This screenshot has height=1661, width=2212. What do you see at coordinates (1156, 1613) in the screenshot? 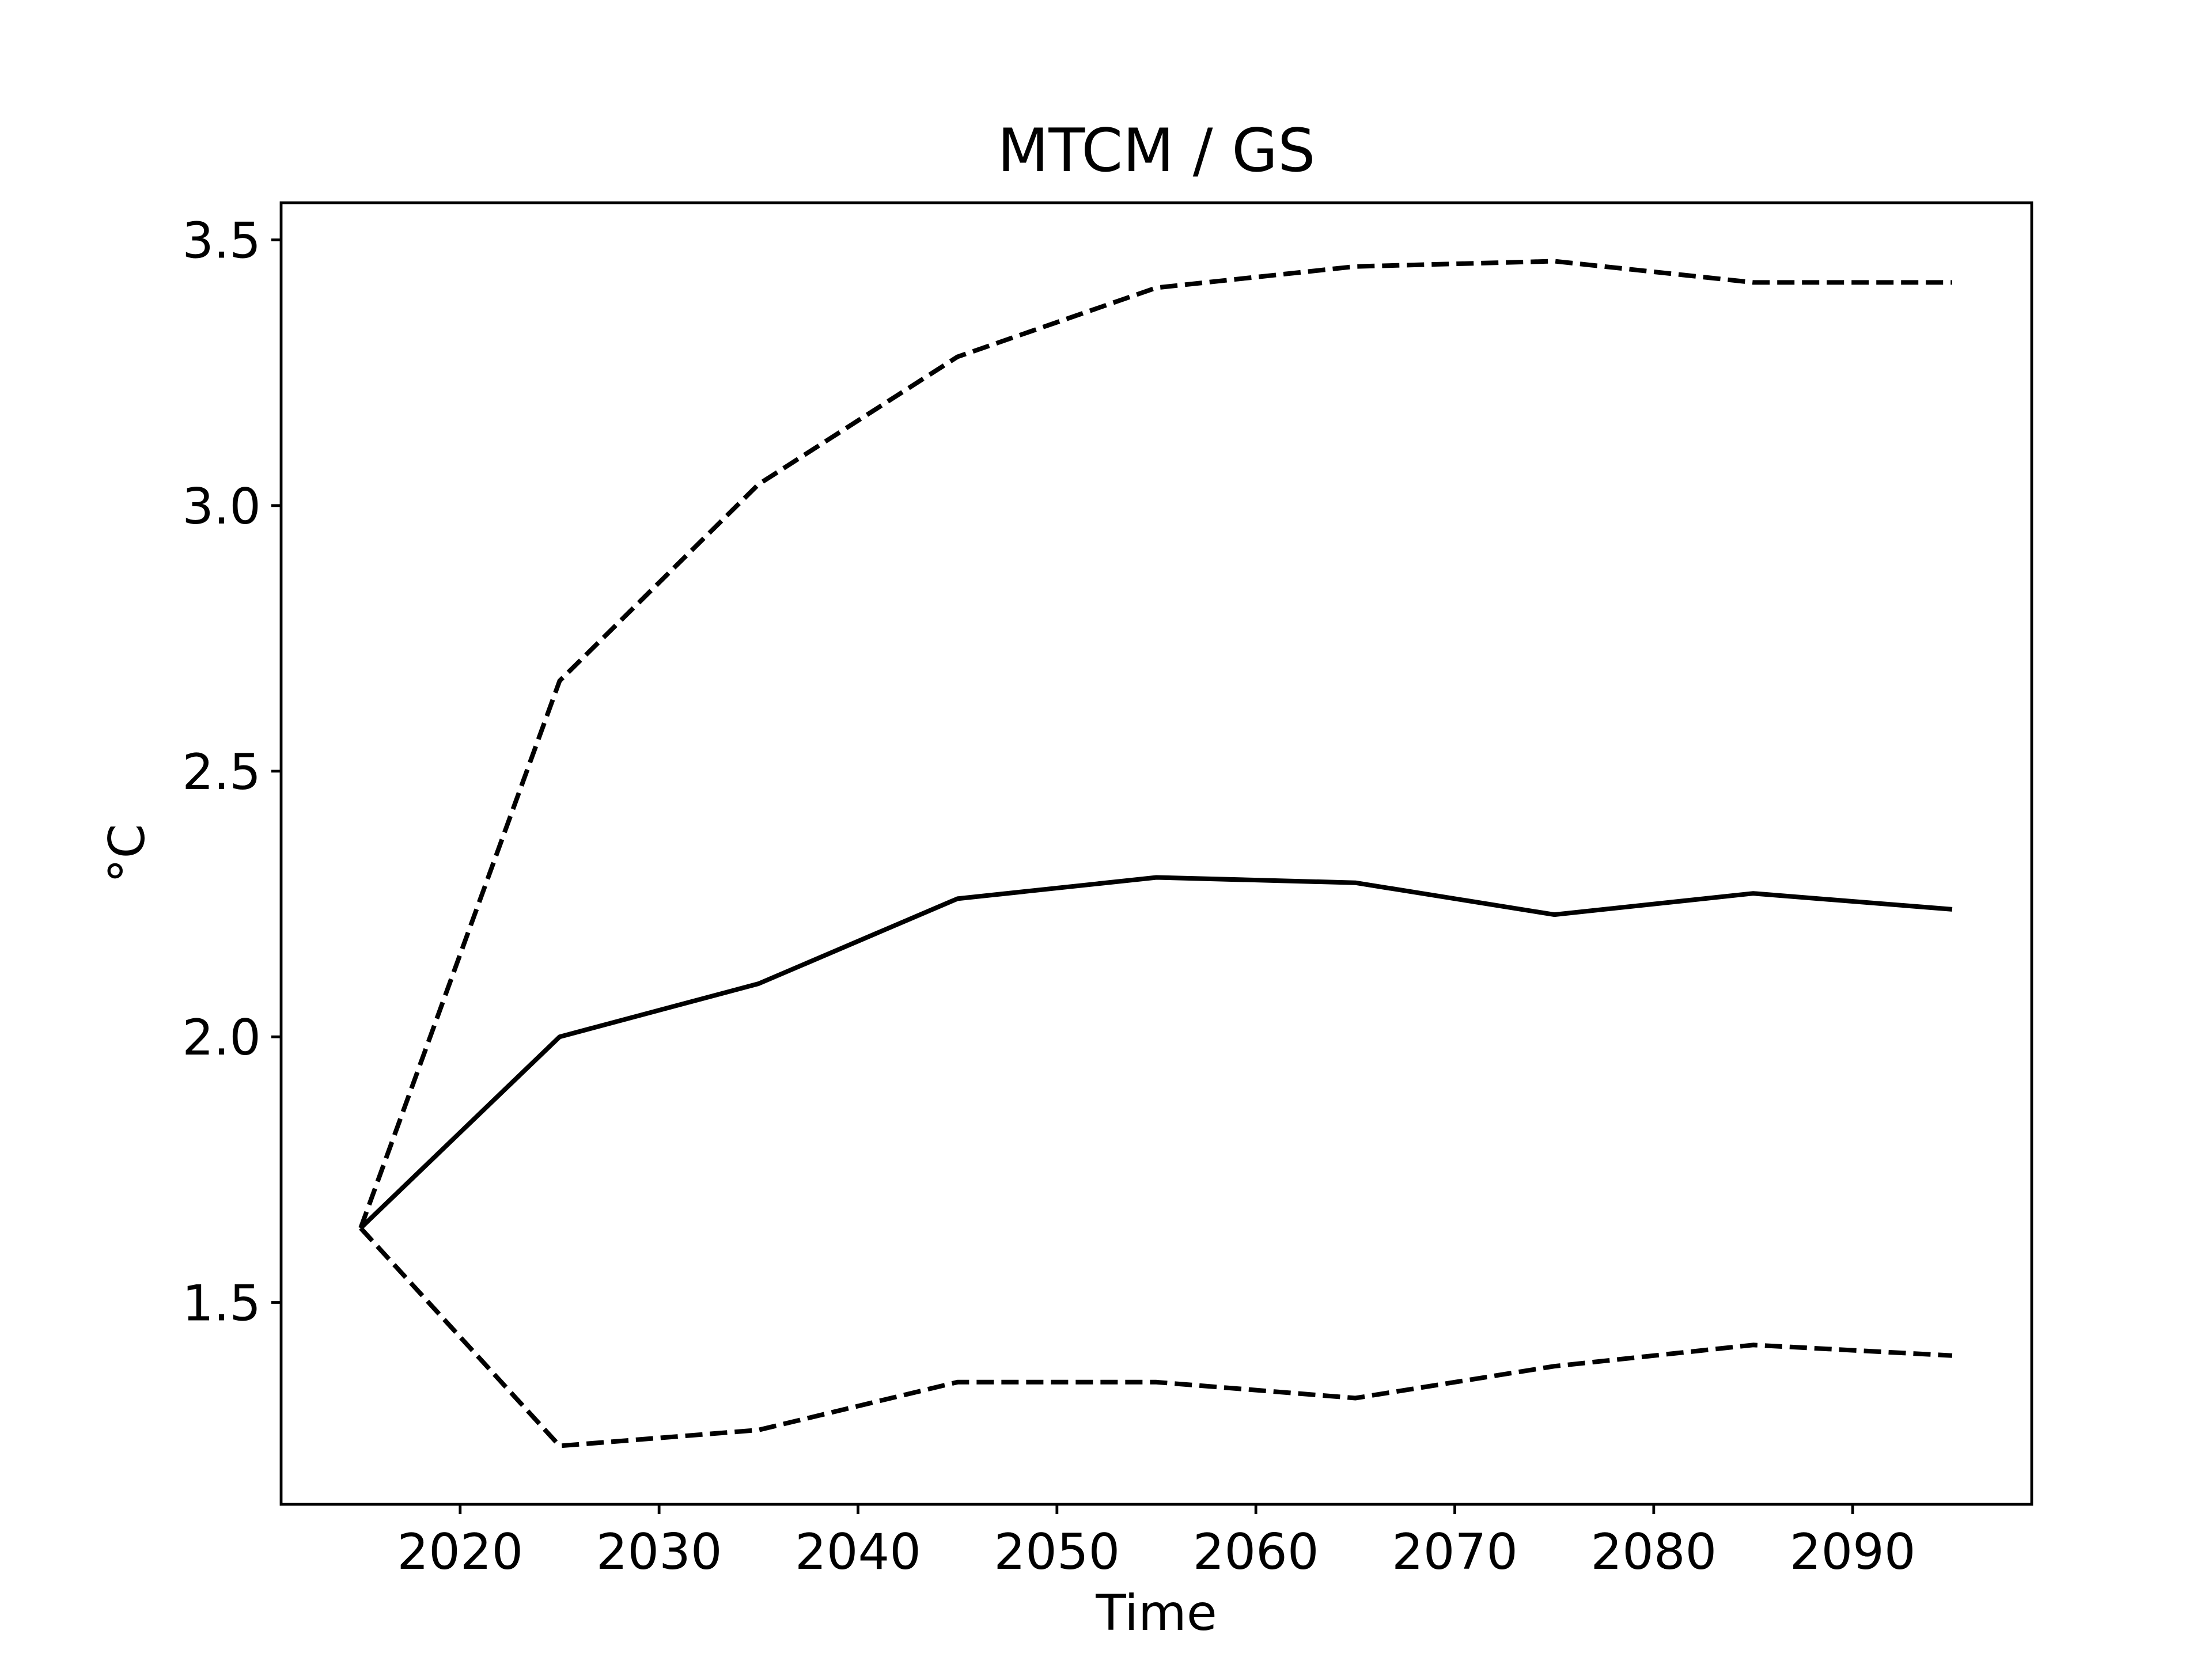
I see `x-axis-label: Time` at bounding box center [1156, 1613].